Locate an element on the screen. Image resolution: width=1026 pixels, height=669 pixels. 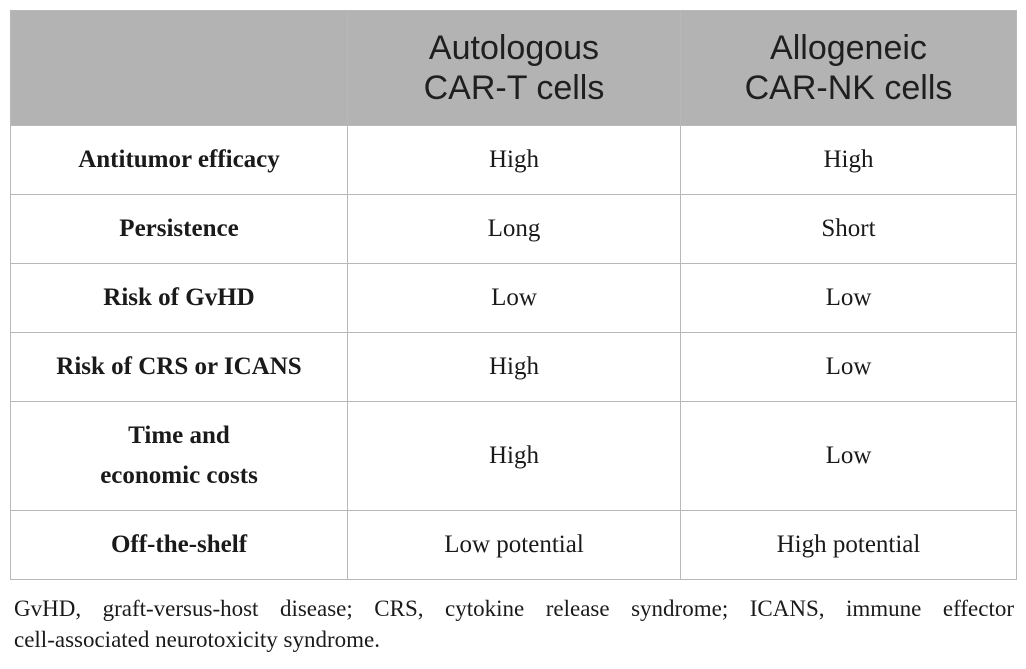
table-row: Antitumor efficacy High High is located at coordinates (513, 160).